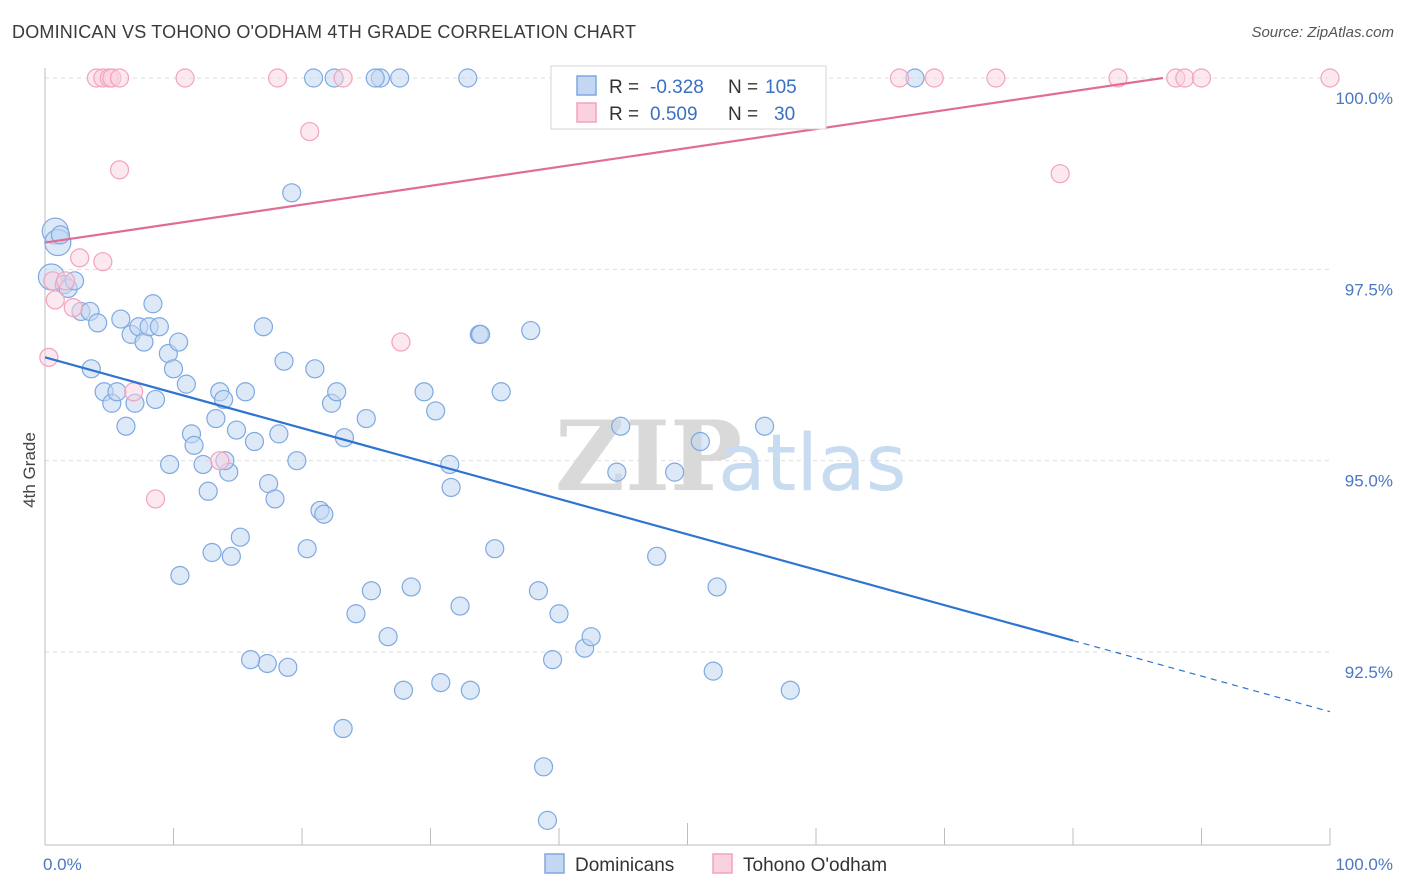 Image resolution: width=1406 pixels, height=892 pixels. What do you see at coordinates (648, 456) in the screenshot?
I see `watermark-zip: ZIP` at bounding box center [648, 456].